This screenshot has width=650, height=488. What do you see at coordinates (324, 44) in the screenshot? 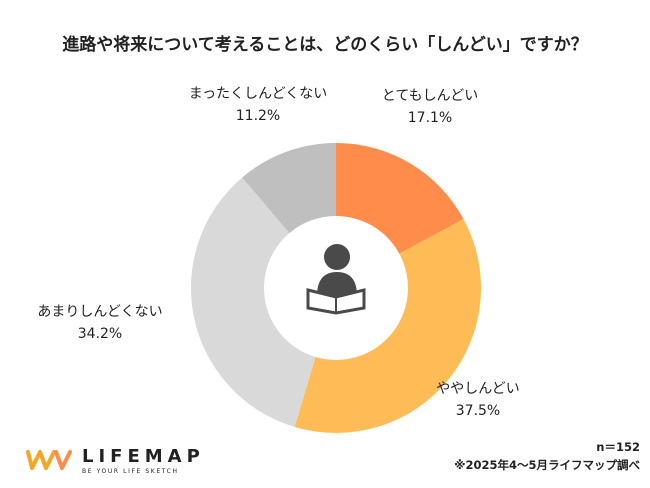
I see `chart-title: 進路や将来について考えることは、どのくらい「しんどい」ですか？` at bounding box center [324, 44].